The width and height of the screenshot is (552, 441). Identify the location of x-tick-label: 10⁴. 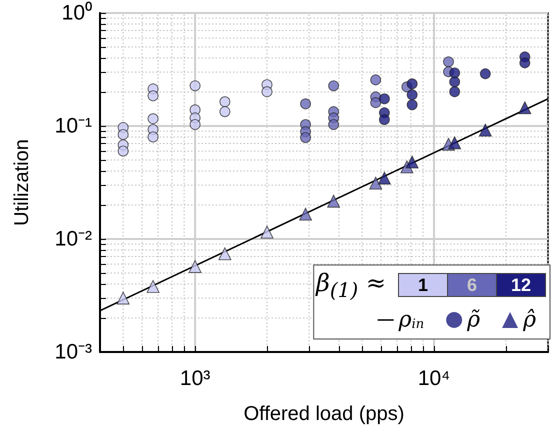
(434, 378).